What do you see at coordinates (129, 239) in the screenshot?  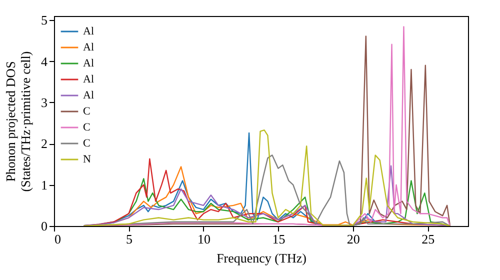 I see `x-tick-label: 5` at bounding box center [129, 239].